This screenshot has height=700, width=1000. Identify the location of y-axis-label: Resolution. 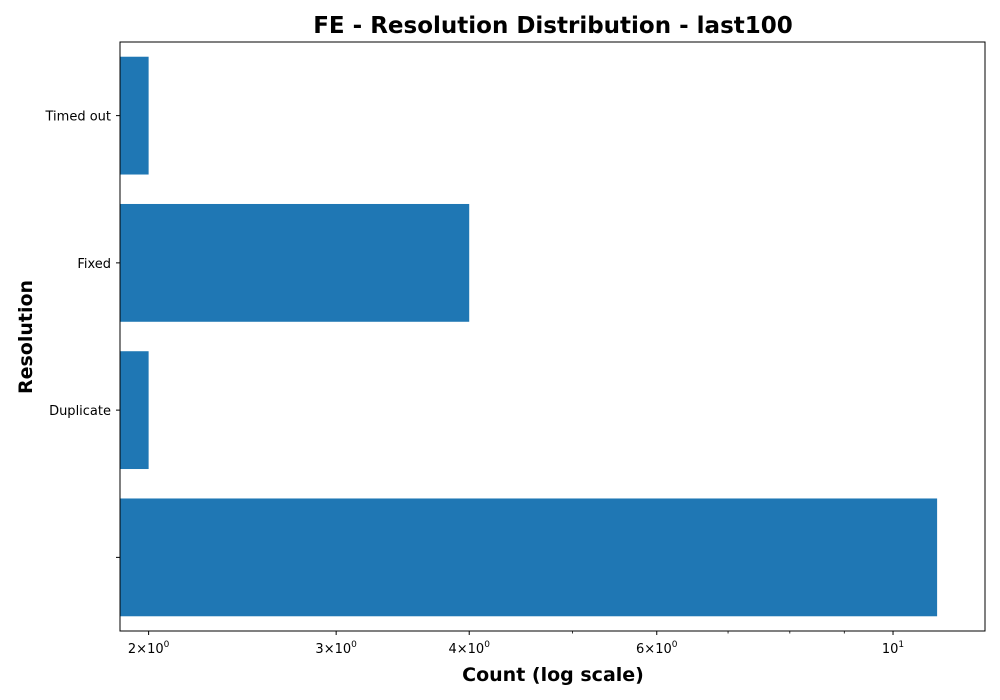
(26, 337).